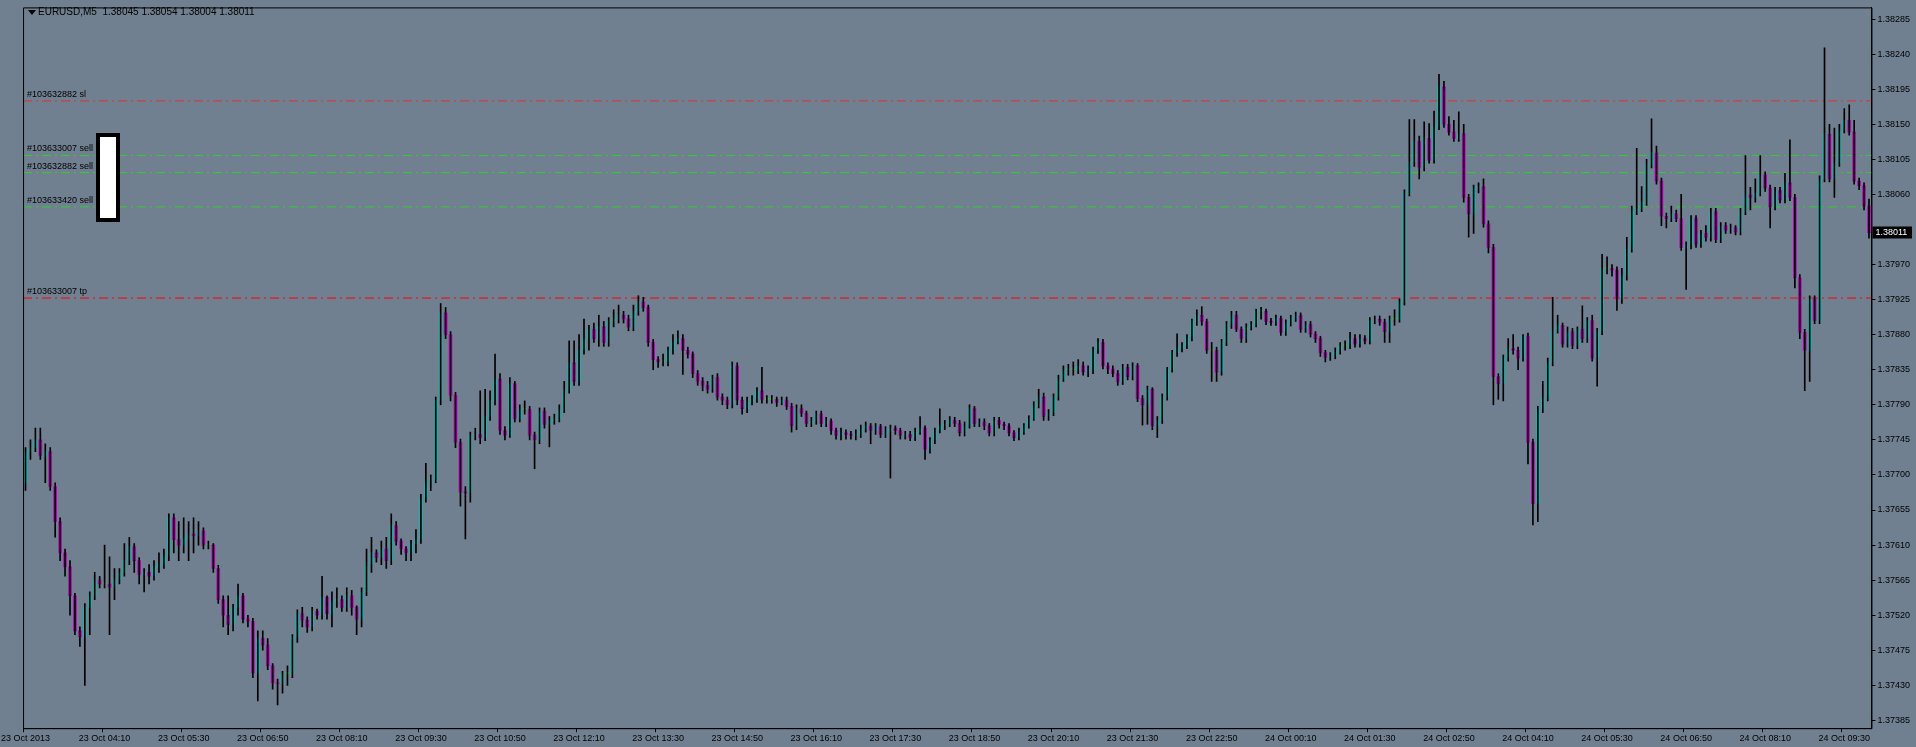 The height and width of the screenshot is (747, 1916). Describe the element at coordinates (146, 11) in the screenshot. I see `chart-title: EURUSD,M5 1.38045 1.38054 1.38004 1.38011` at that location.